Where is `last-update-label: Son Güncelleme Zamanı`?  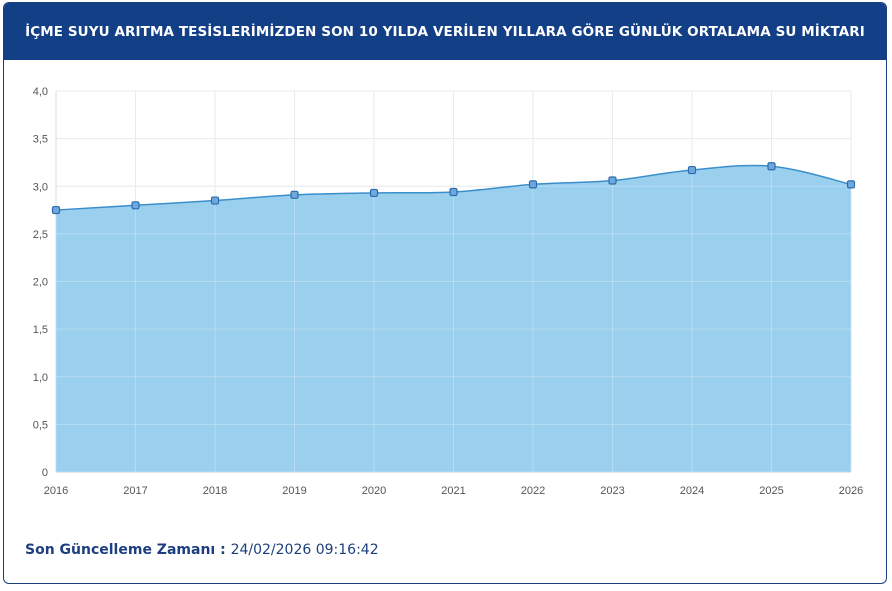
last-update-label: Son Güncelleme Zamanı is located at coordinates (120, 550).